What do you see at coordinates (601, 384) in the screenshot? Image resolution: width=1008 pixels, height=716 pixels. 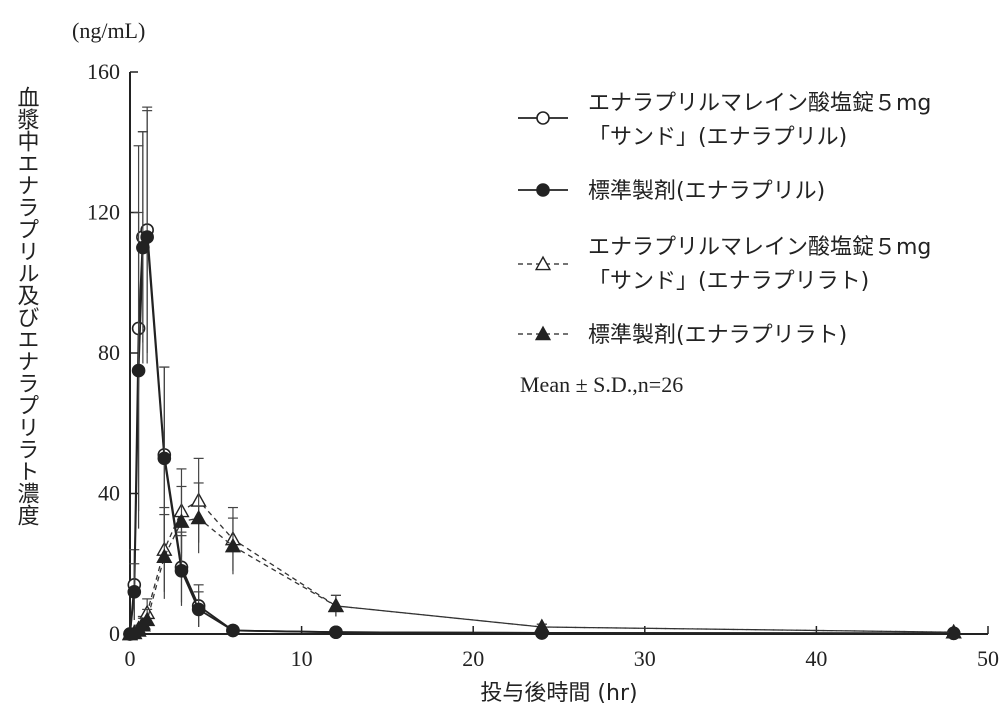 I see `stats-note: Mean ± S.D.,n=26` at bounding box center [601, 384].